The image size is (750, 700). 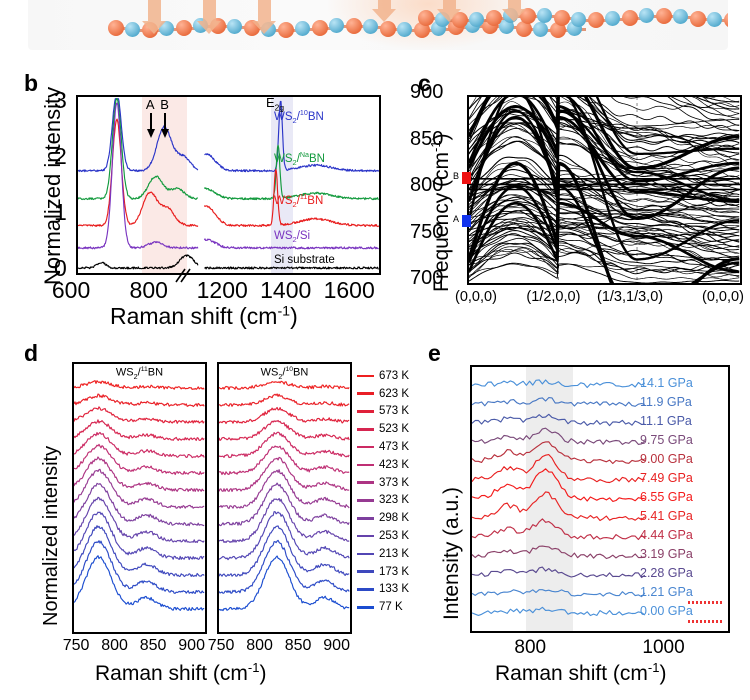 I want to click on panel-c-ytick: 700, so click(x=427, y=278).